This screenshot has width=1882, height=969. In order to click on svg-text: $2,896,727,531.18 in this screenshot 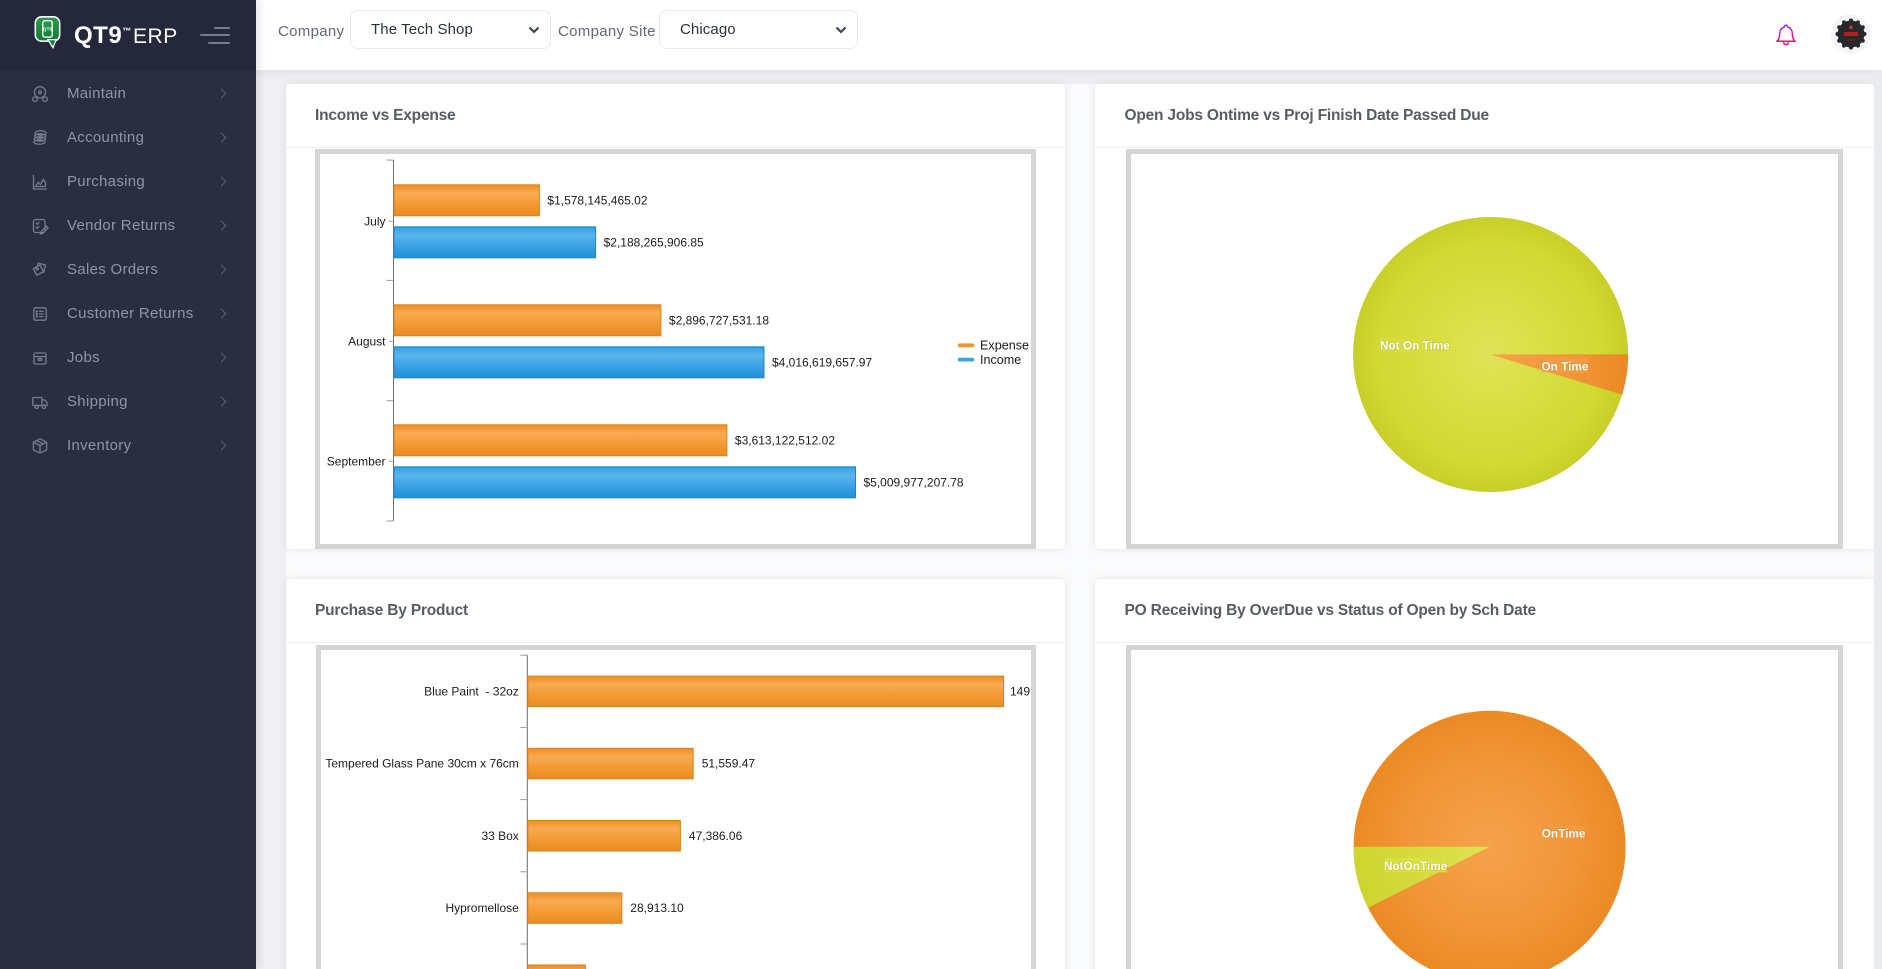, I will do `click(719, 320)`.